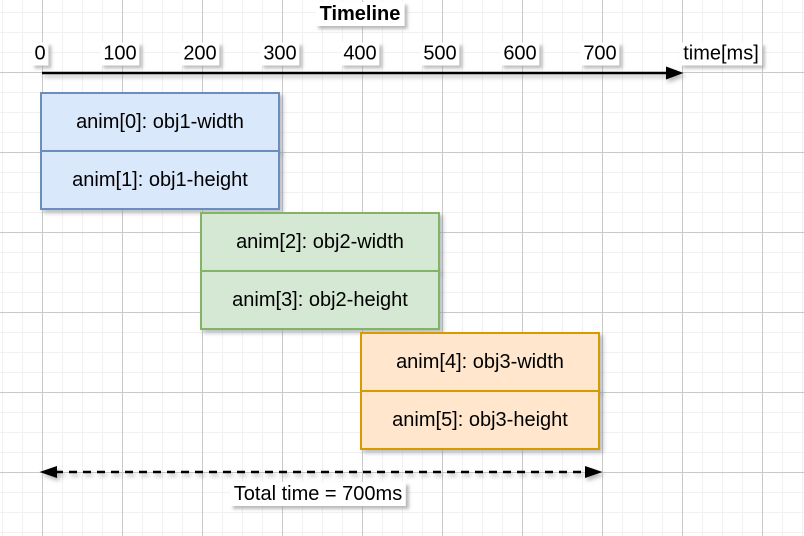 This screenshot has height=536, width=804. I want to click on total-time-label: Total time = 700ms, so click(318, 494).